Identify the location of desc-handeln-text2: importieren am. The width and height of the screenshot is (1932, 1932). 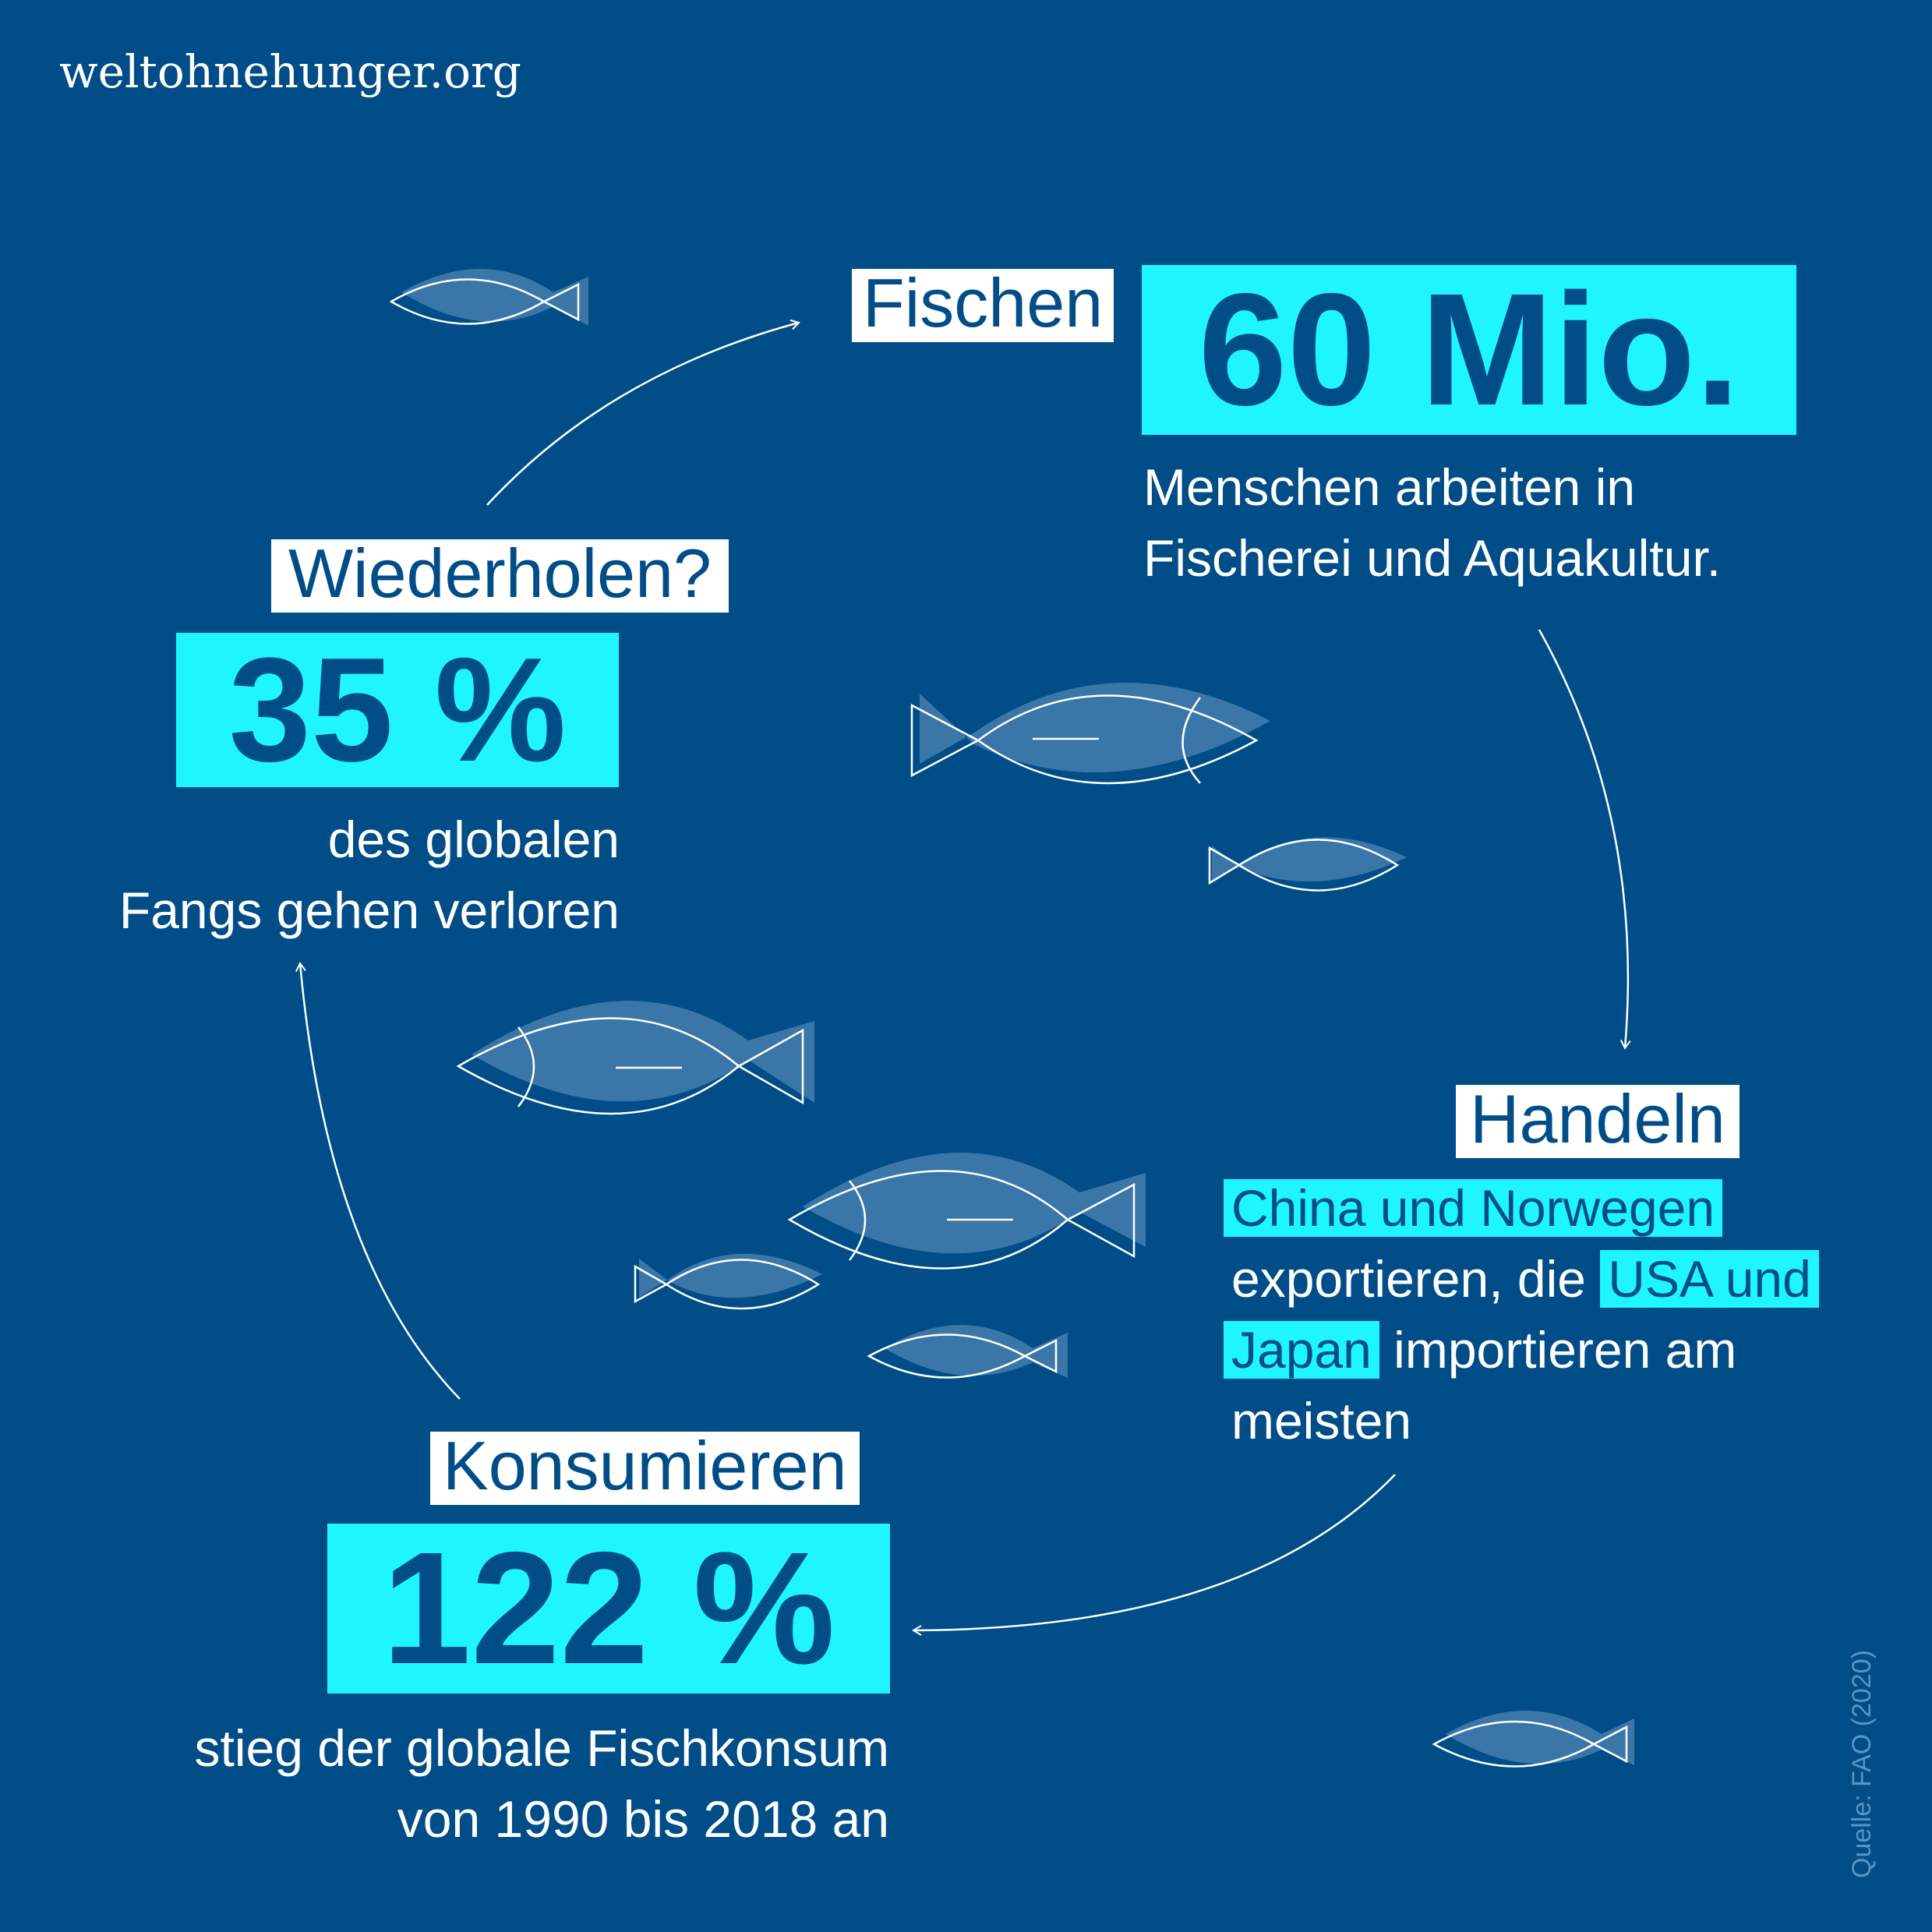
(1565, 1350).